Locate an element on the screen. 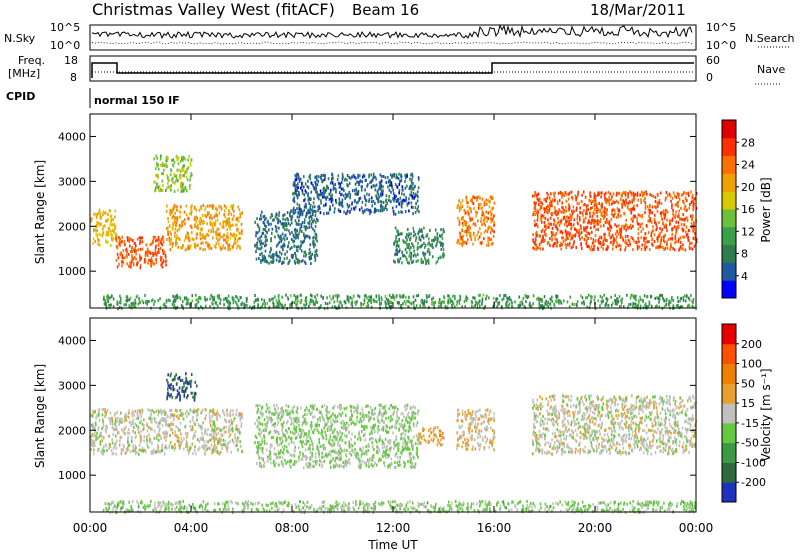 The height and width of the screenshot is (554, 800). x-axis-label: Time UT is located at coordinates (392, 545).